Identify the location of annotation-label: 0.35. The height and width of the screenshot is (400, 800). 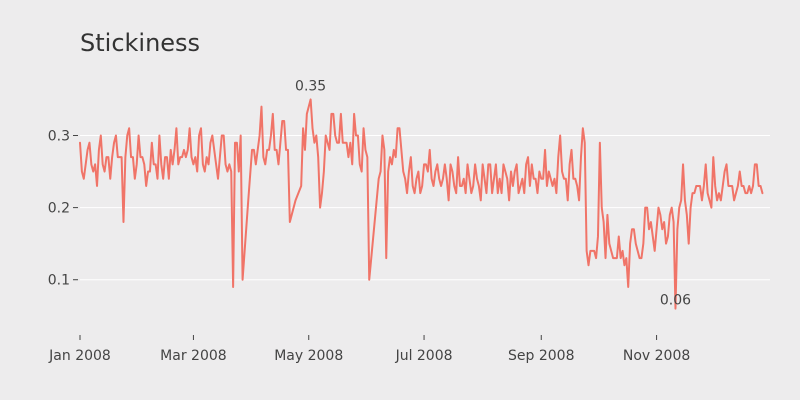
(310, 86).